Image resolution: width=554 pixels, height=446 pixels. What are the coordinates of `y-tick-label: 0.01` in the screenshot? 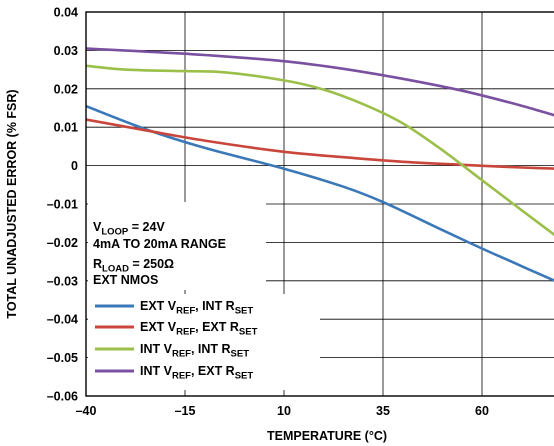 It's located at (66, 128).